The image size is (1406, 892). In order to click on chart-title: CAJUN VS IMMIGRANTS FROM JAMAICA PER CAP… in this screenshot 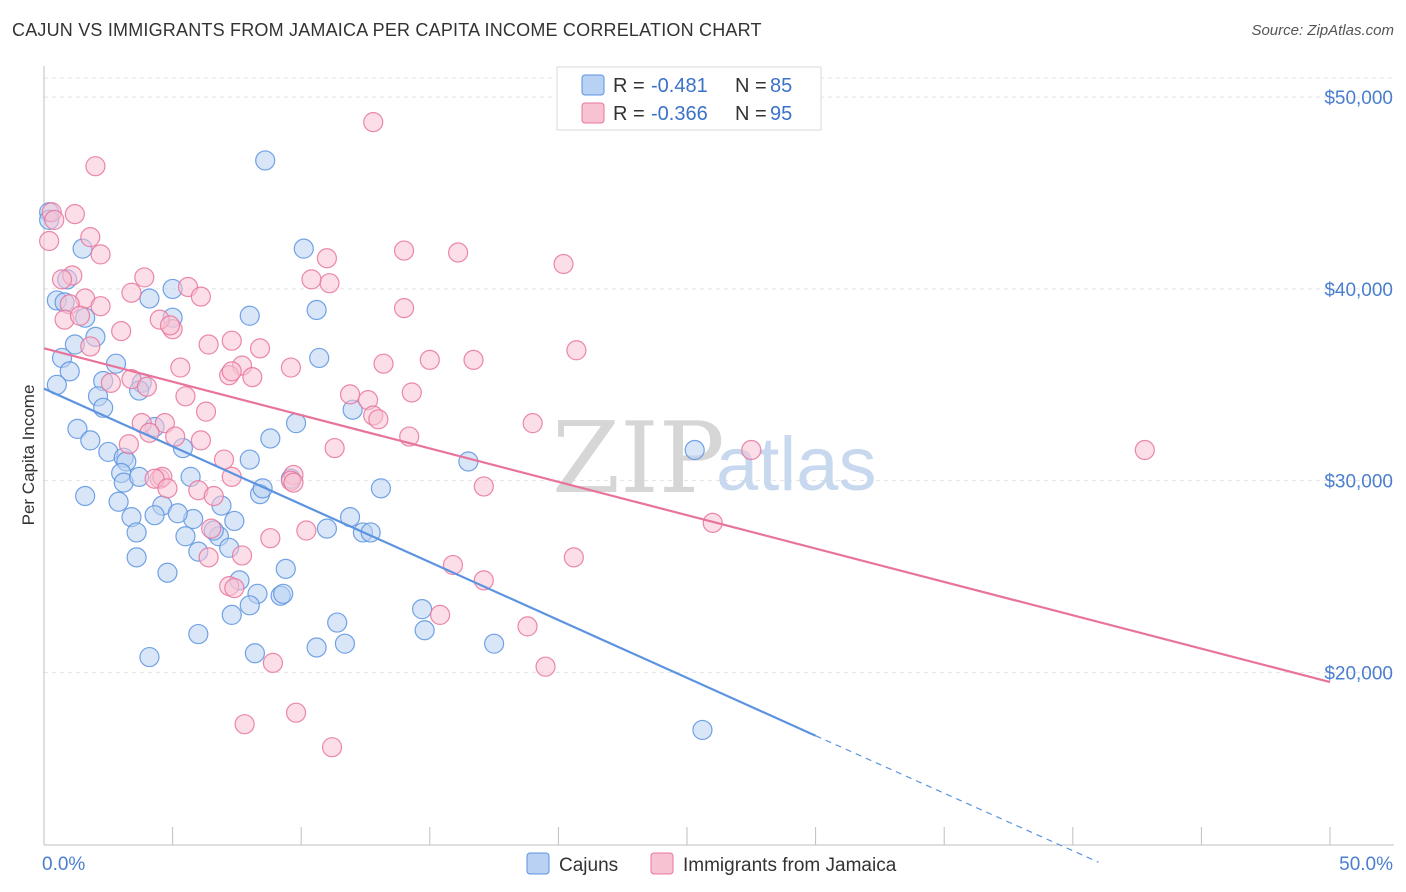, I will do `click(387, 30)`.